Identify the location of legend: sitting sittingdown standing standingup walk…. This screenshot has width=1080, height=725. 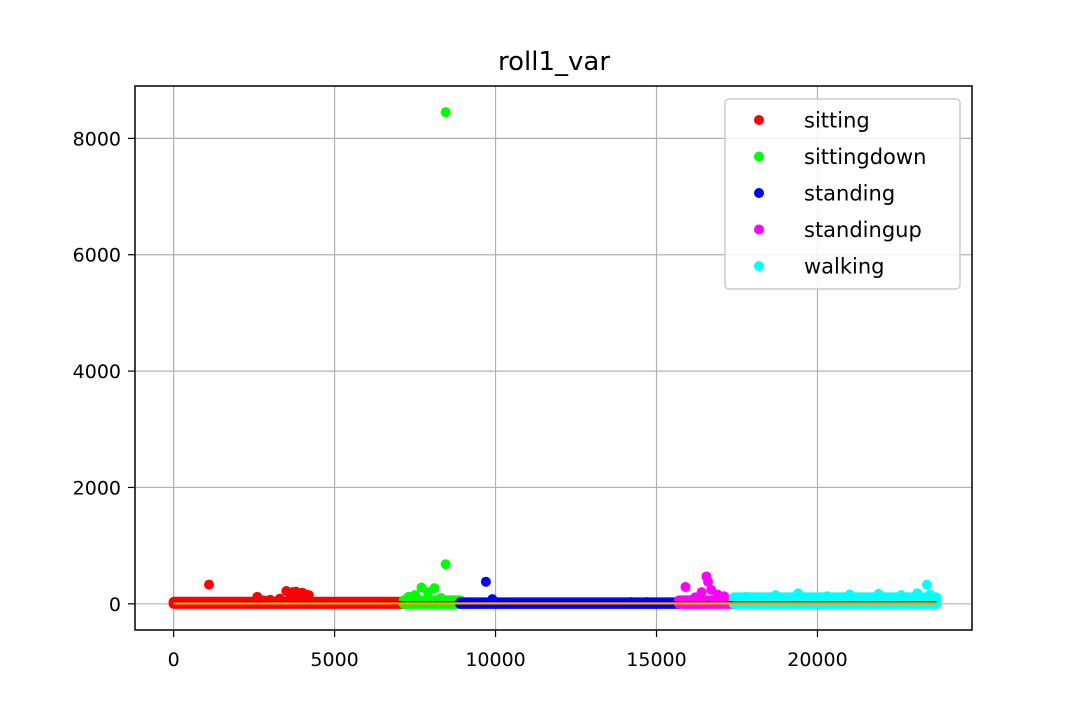
(842, 194).